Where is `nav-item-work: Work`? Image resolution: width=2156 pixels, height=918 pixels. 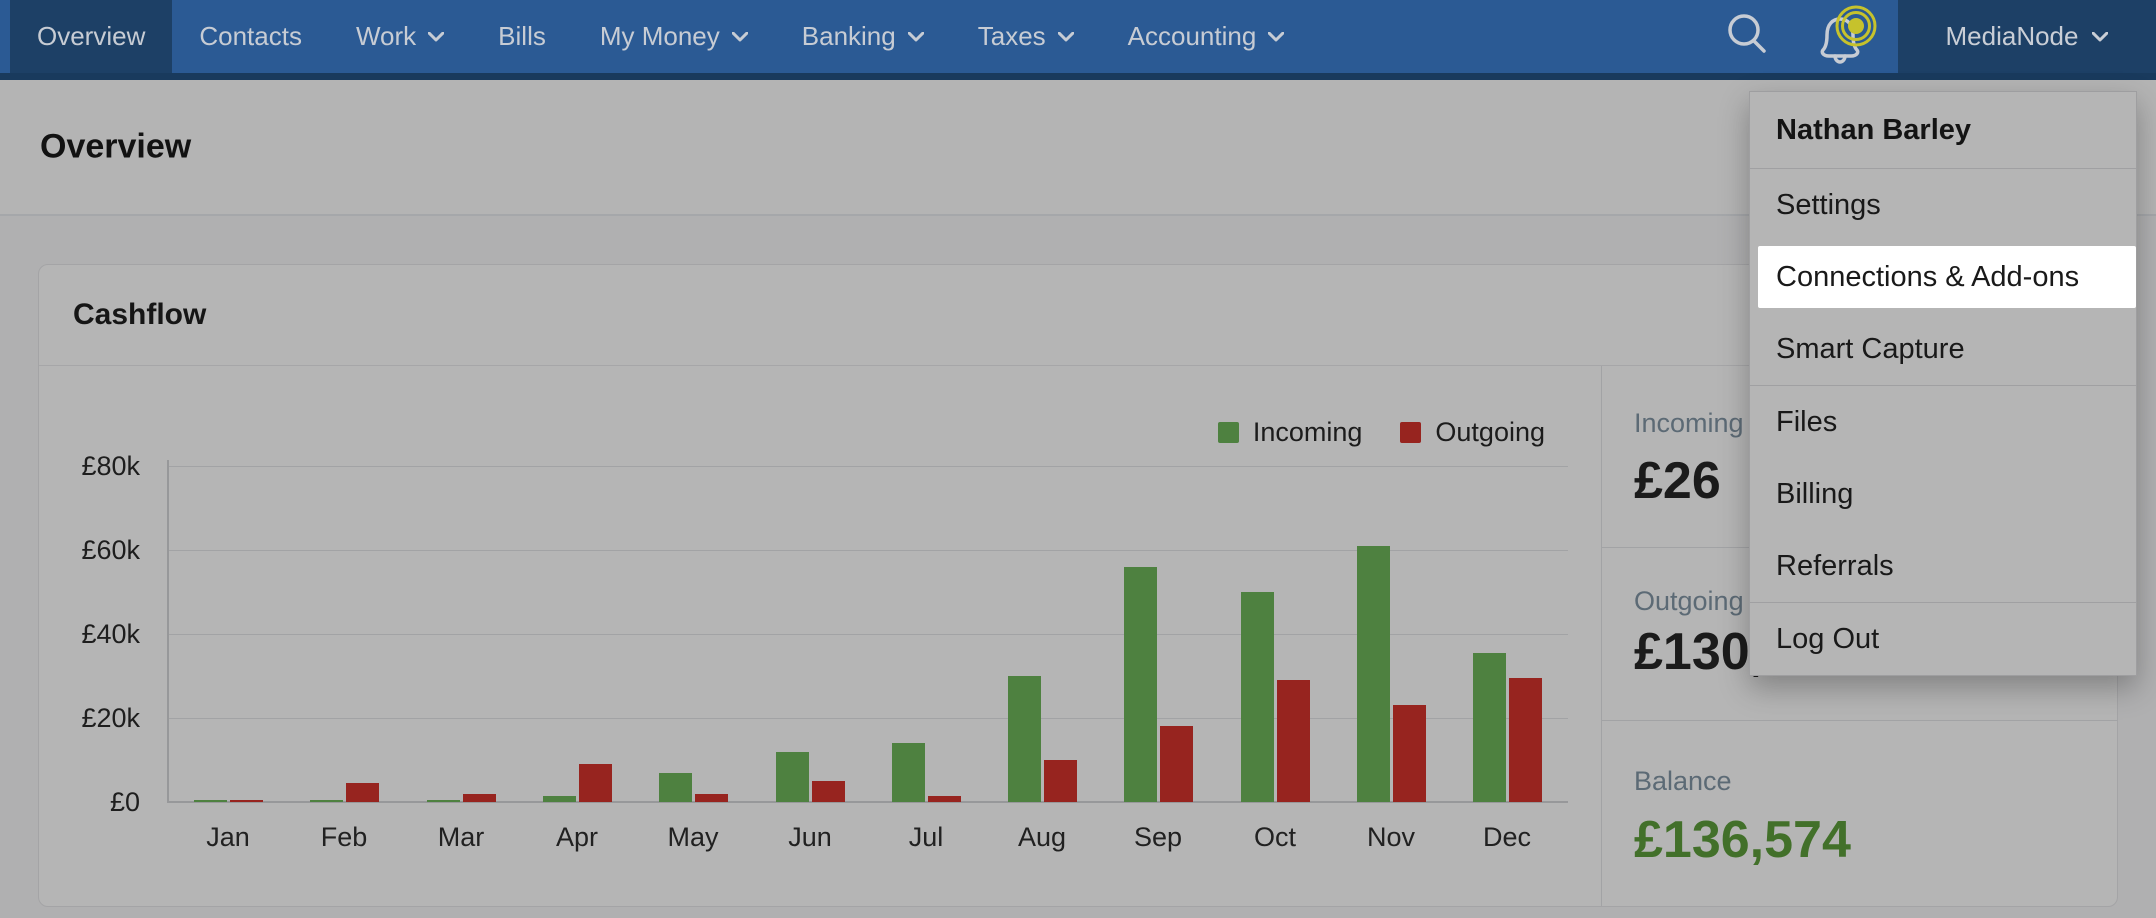 nav-item-work: Work is located at coordinates (400, 36).